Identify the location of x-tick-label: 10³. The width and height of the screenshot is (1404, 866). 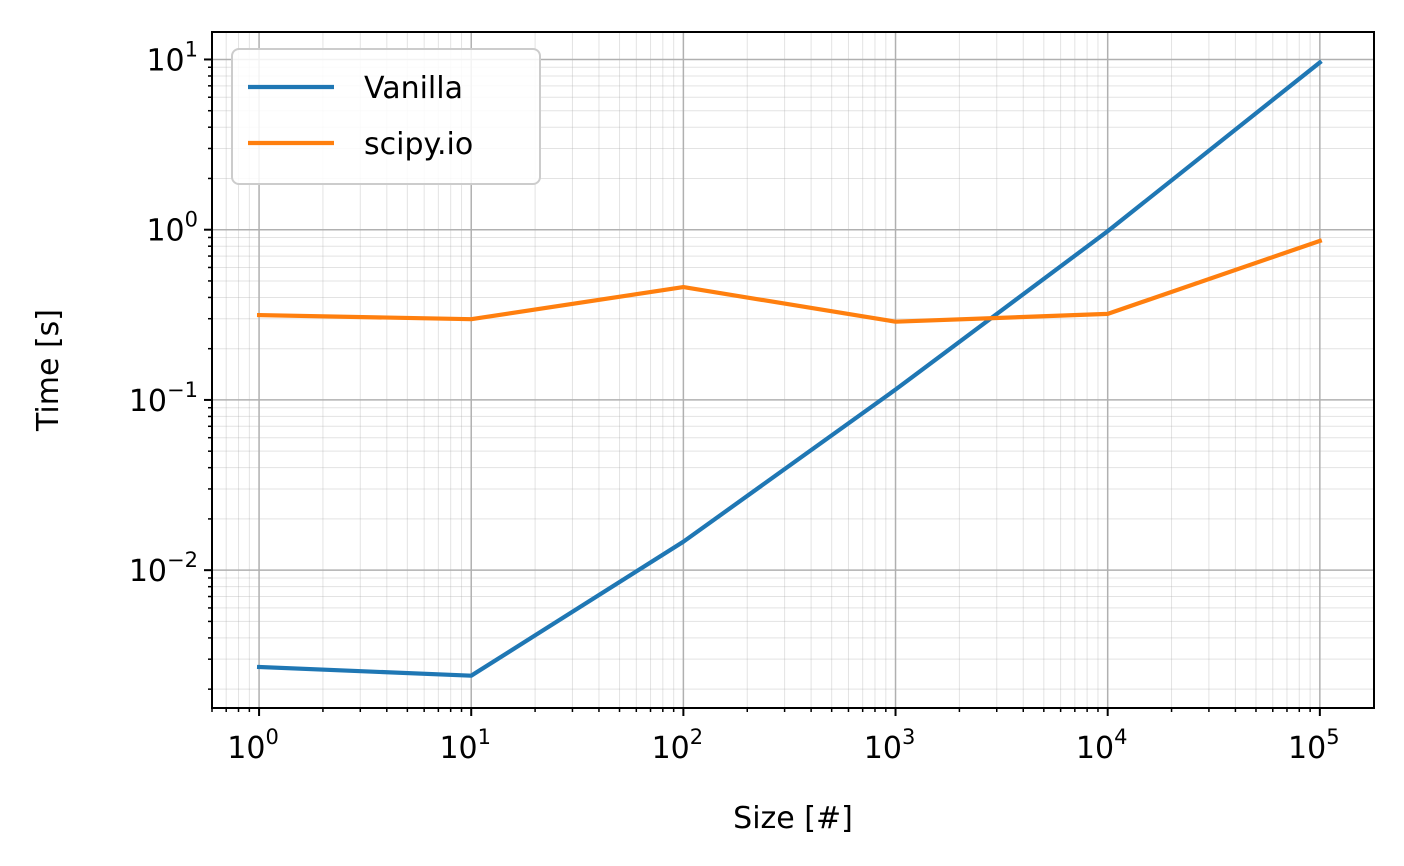
(890, 745).